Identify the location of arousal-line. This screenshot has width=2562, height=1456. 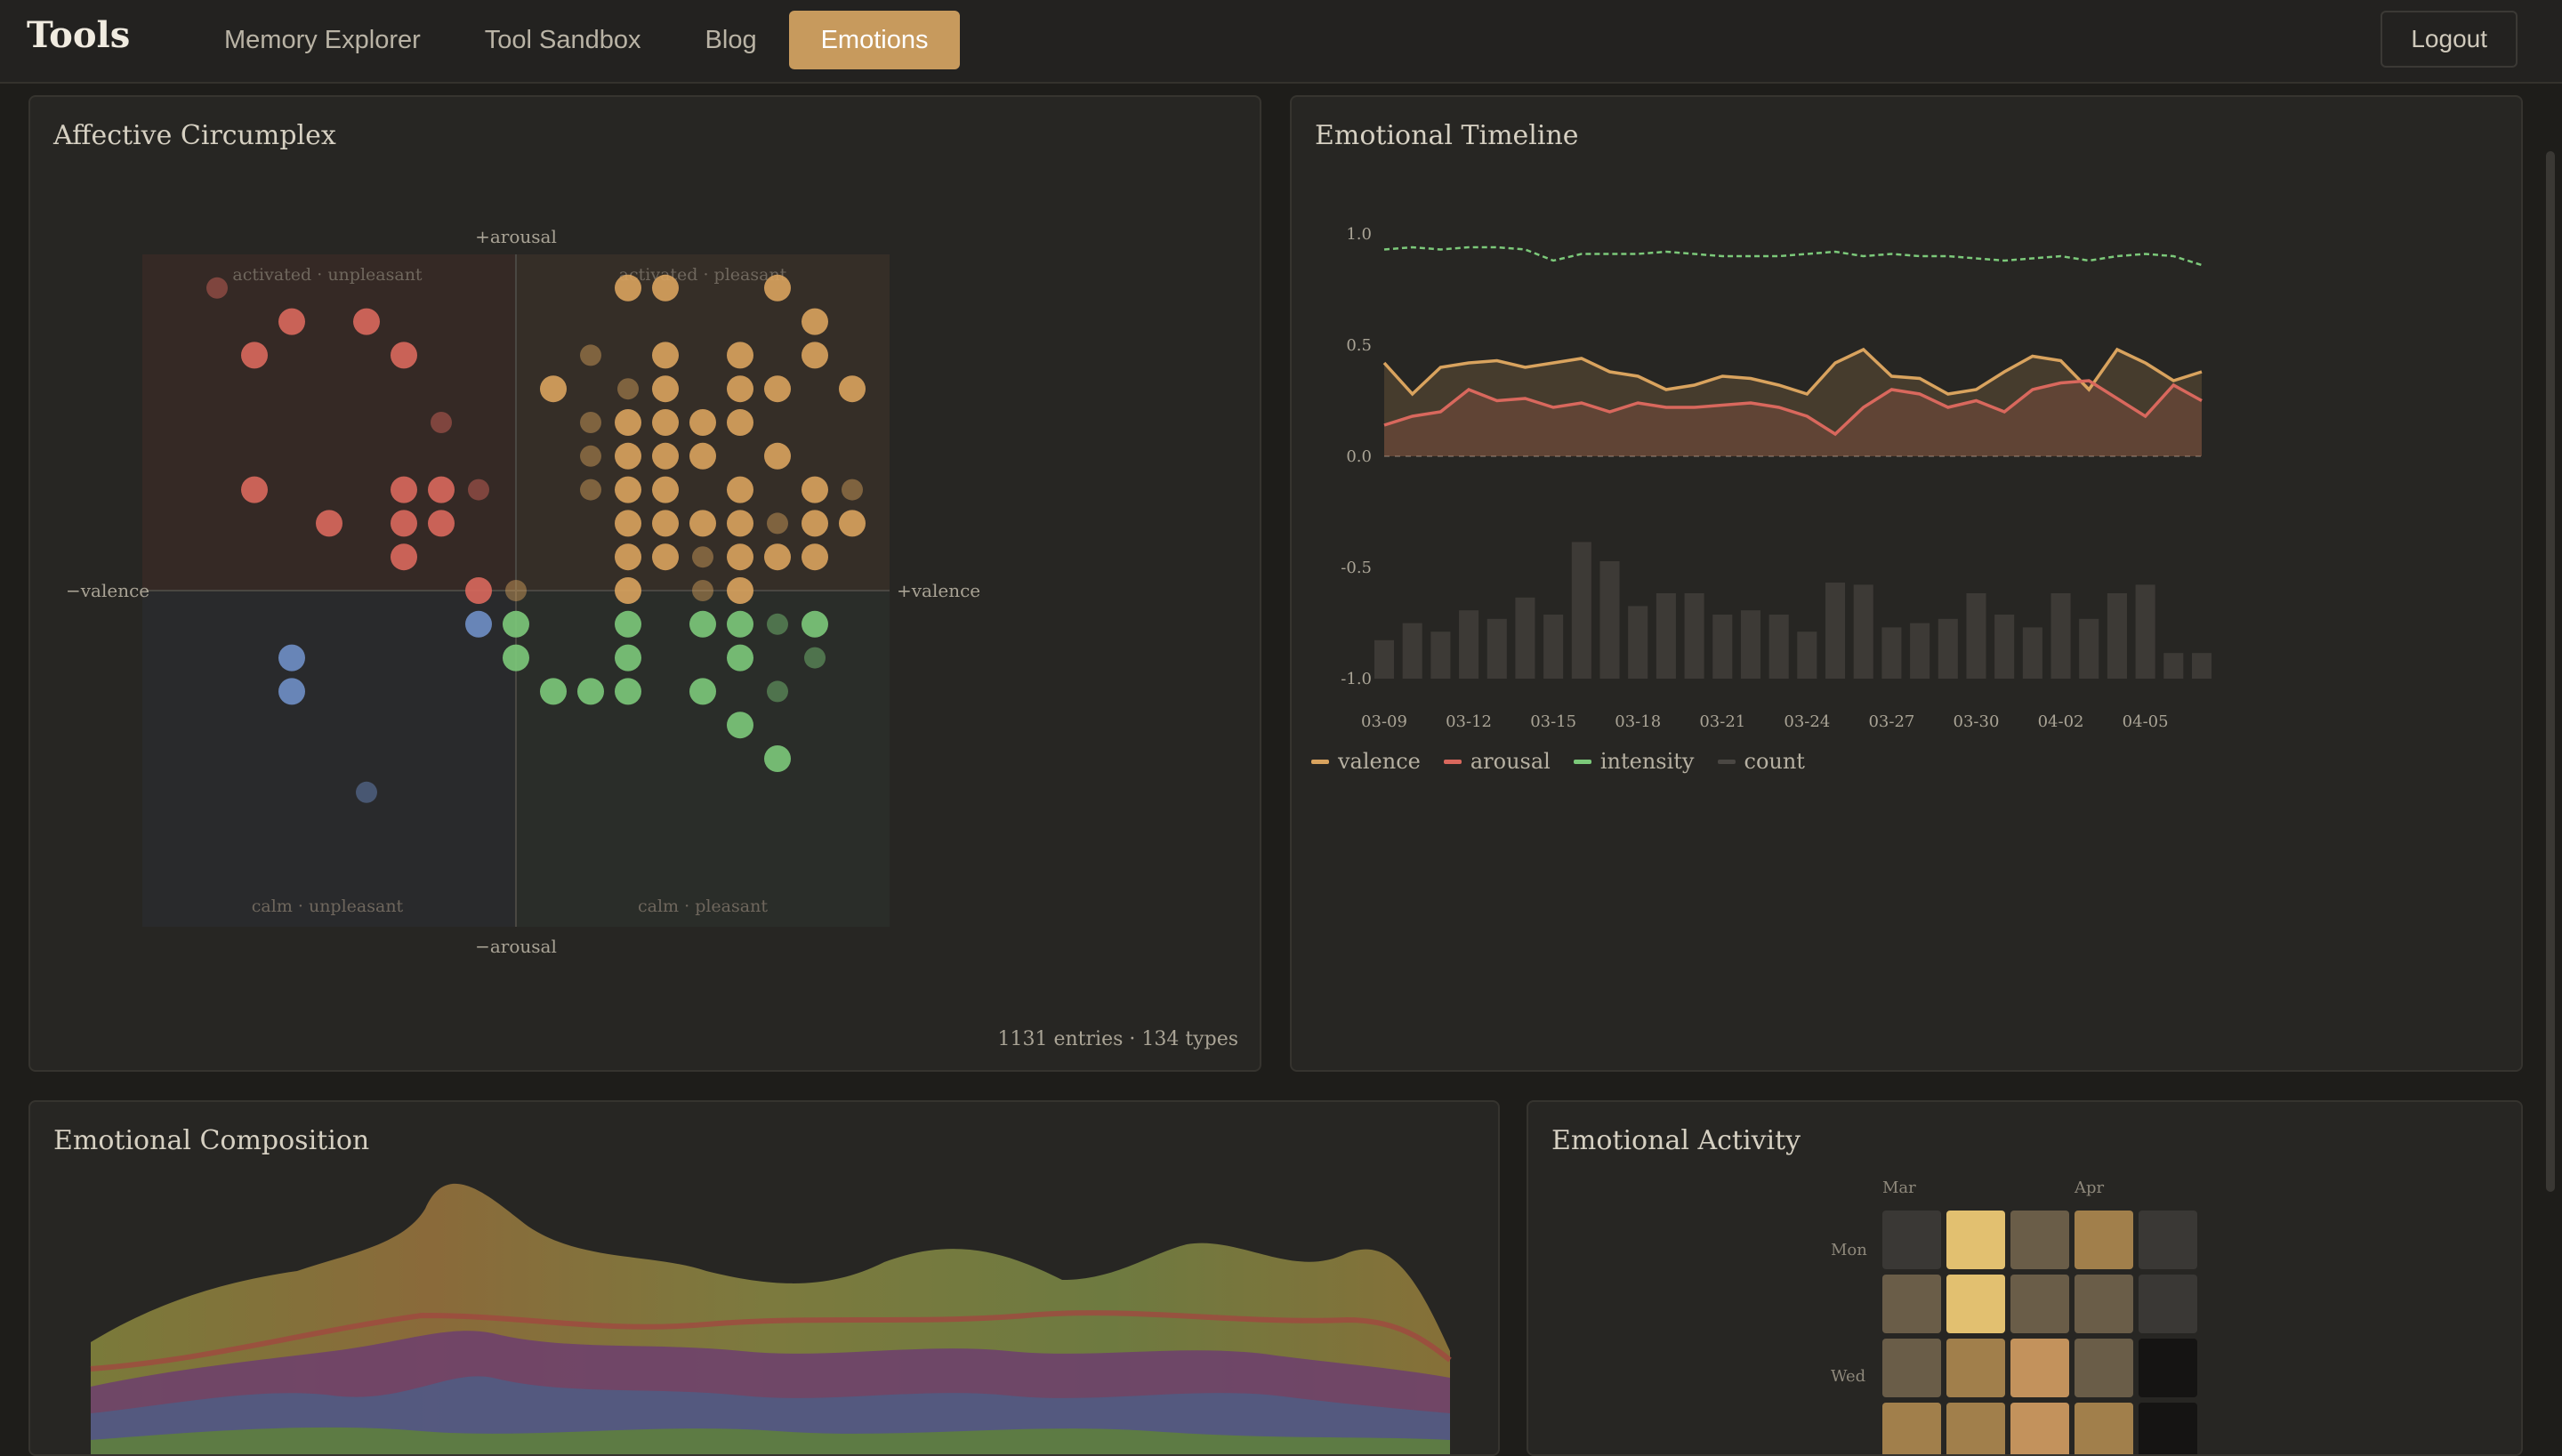
(1793, 408).